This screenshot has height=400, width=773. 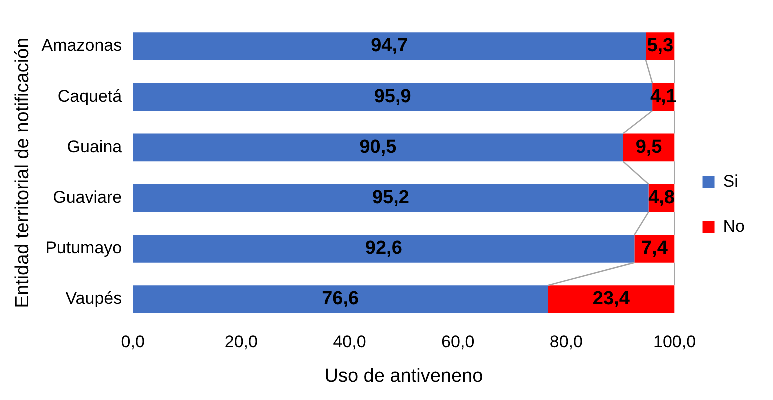 I want to click on y-tick-label: Caquetá, so click(x=90, y=96).